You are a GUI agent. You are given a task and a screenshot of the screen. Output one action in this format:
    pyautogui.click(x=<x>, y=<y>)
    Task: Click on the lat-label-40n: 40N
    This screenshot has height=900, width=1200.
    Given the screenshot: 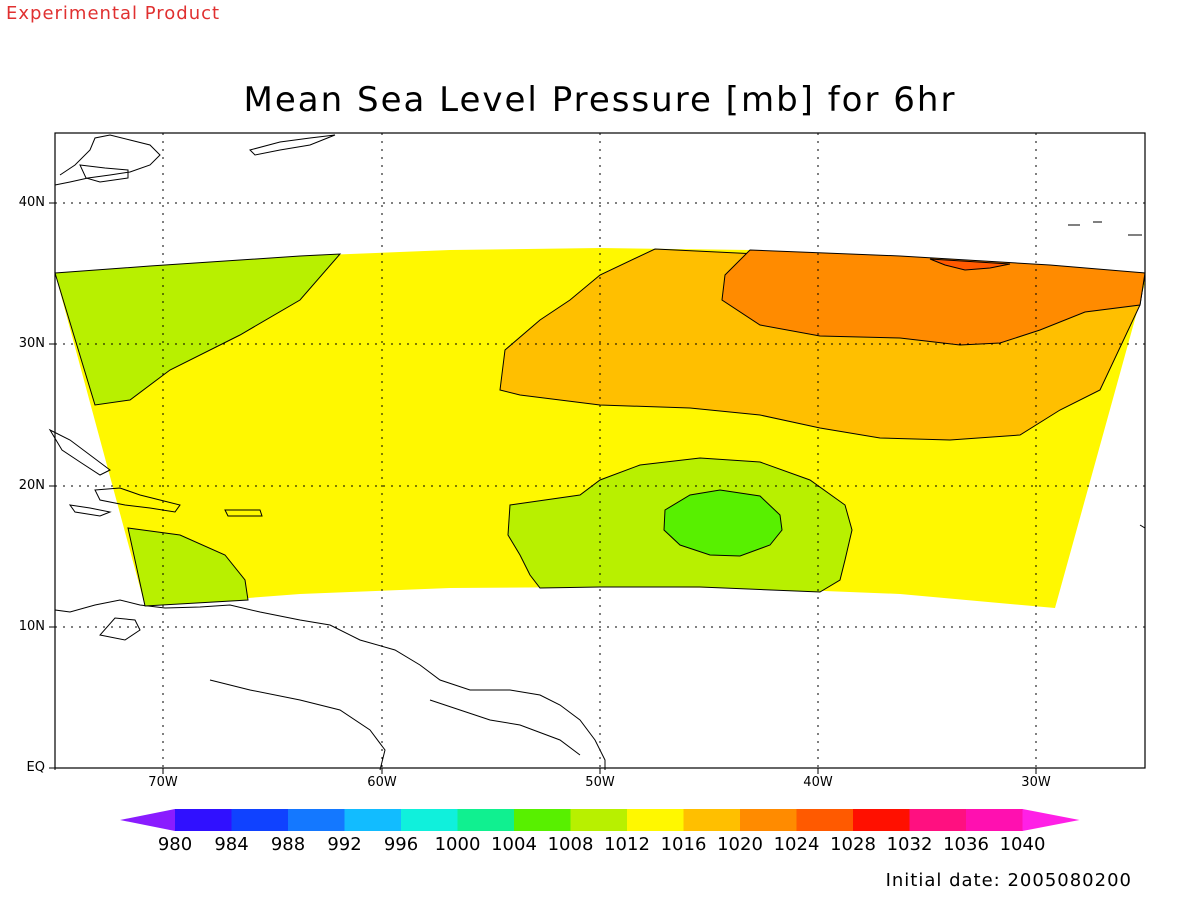 What is the action you would take?
    pyautogui.click(x=31, y=202)
    